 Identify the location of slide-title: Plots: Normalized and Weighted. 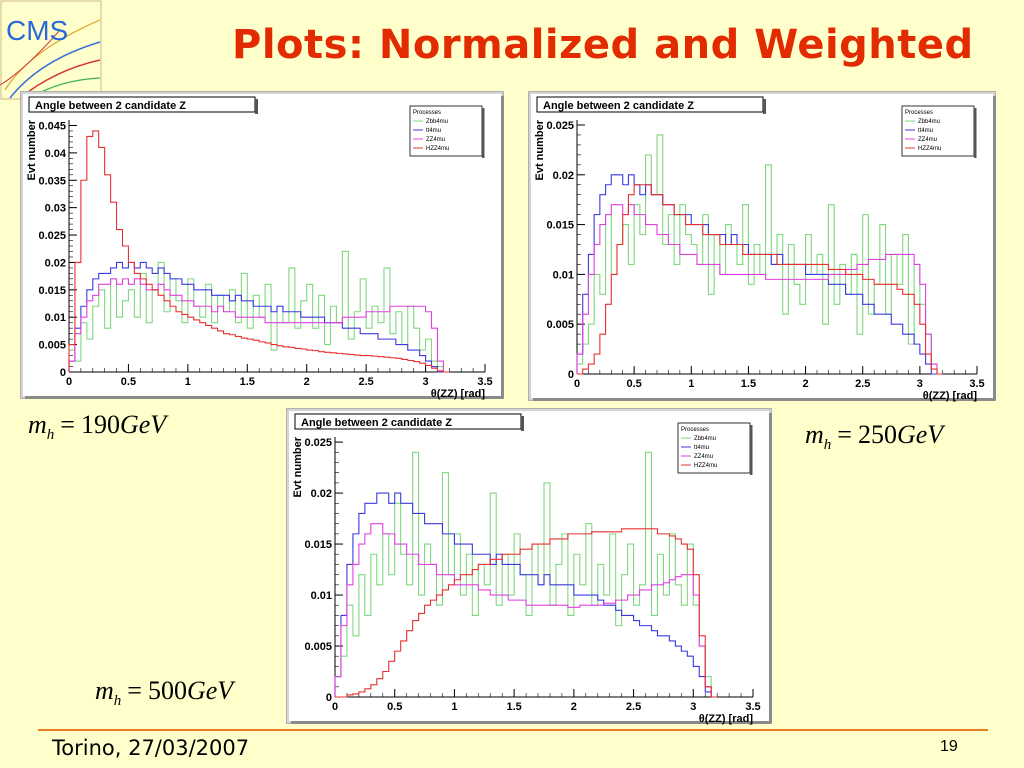
(603, 45).